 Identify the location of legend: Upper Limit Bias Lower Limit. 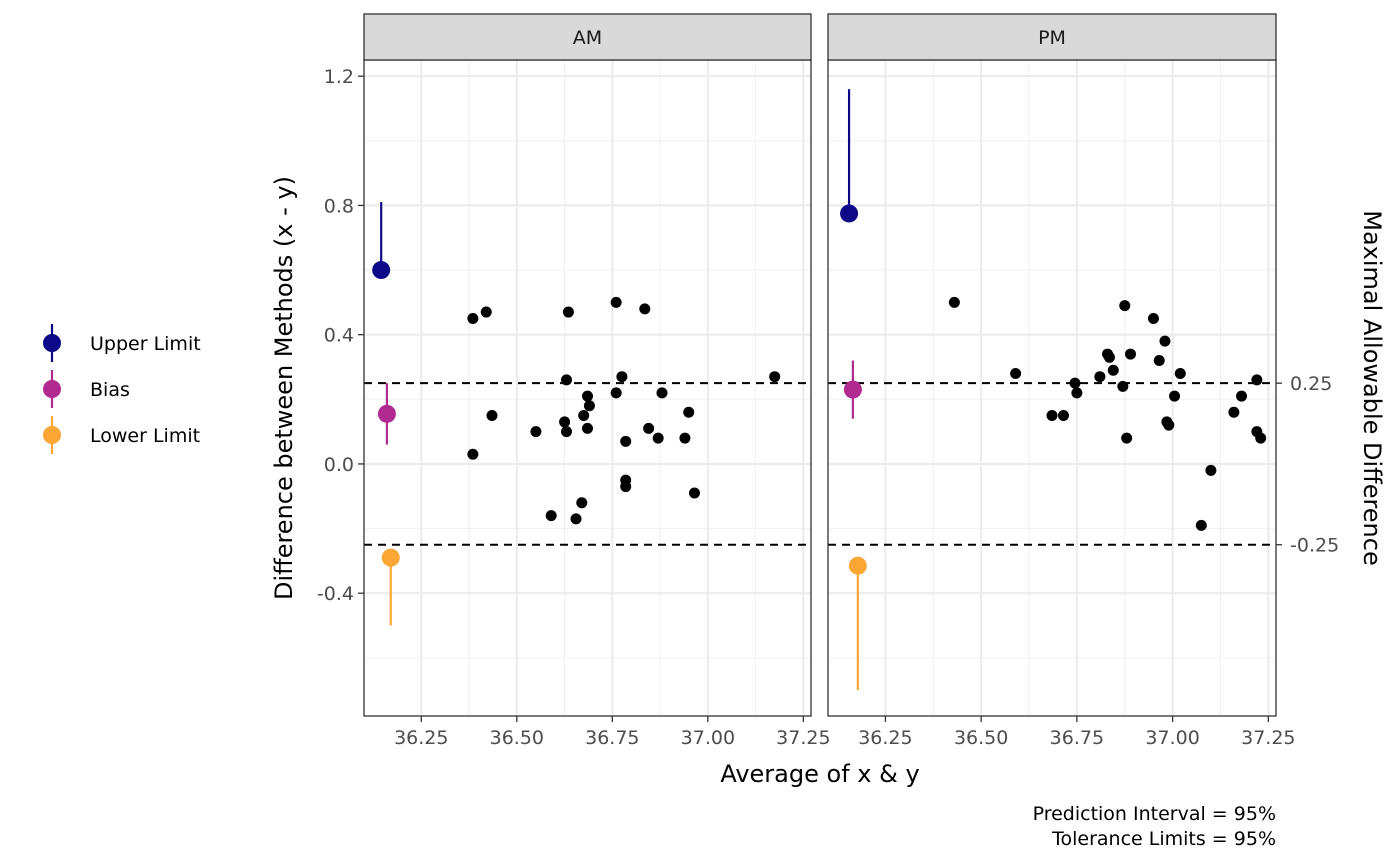
(122, 389).